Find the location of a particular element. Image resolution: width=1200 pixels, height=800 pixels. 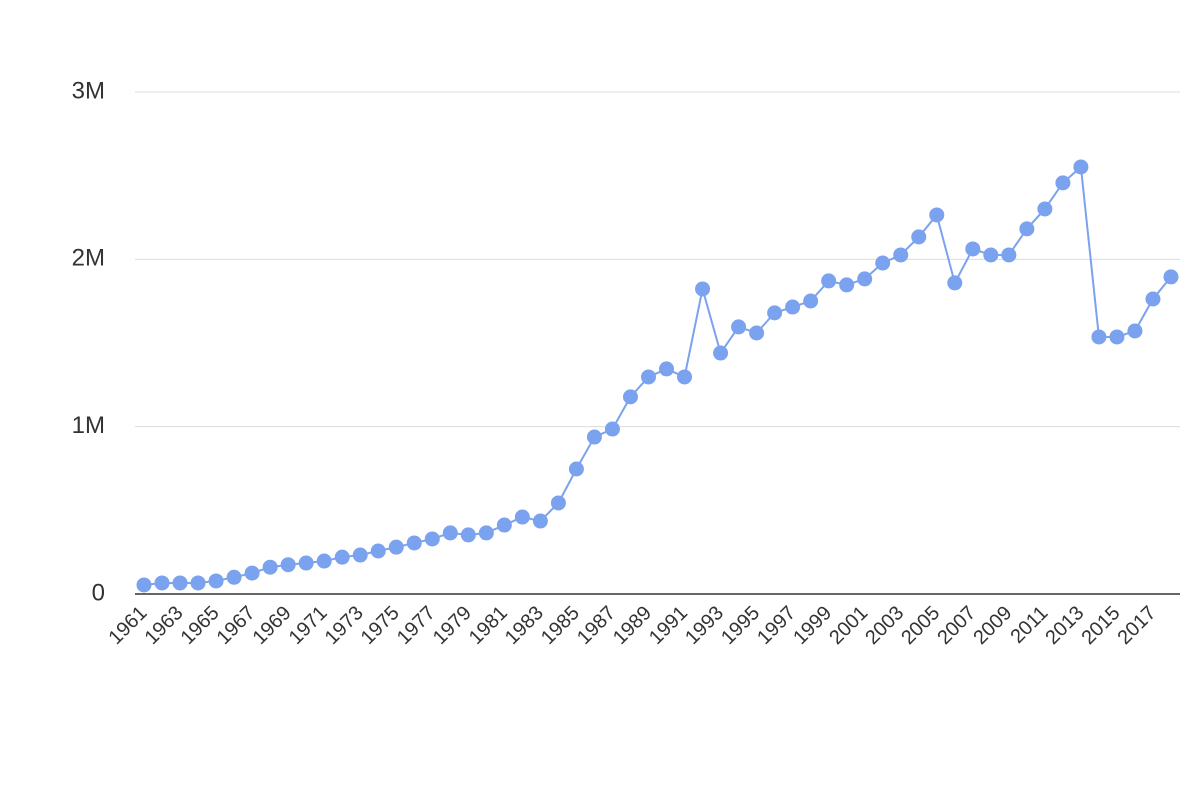

x-tick-label: 1983 is located at coordinates (524, 625).